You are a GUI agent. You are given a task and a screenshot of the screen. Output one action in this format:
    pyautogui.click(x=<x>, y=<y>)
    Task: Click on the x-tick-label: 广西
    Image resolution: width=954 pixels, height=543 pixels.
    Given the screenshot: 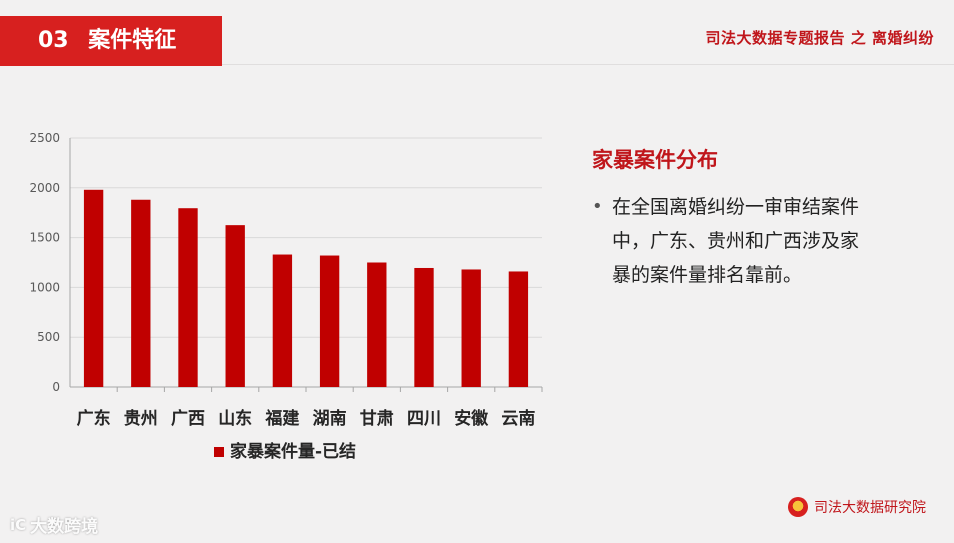 What is the action you would take?
    pyautogui.click(x=188, y=418)
    